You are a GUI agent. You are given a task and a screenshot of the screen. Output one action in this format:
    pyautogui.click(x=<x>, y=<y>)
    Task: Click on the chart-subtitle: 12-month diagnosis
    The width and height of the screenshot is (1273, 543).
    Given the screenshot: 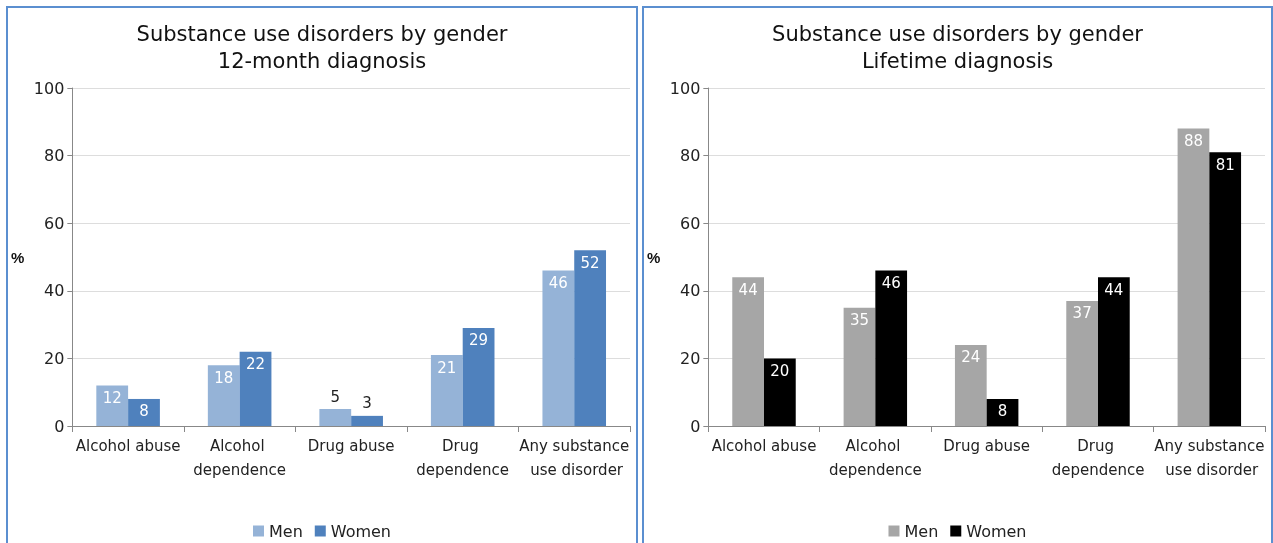 What is the action you would take?
    pyautogui.click(x=322, y=60)
    